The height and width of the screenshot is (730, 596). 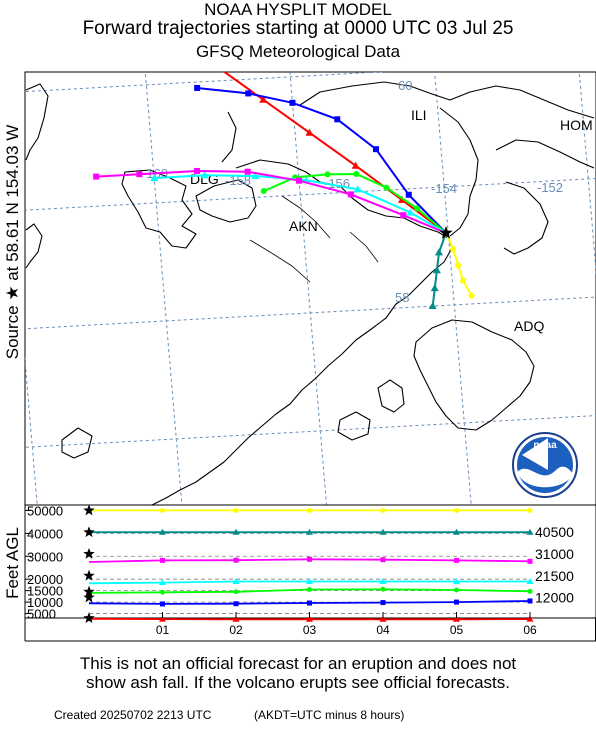 What do you see at coordinates (550, 187) in the screenshot?
I see `longitude-label: -152` at bounding box center [550, 187].